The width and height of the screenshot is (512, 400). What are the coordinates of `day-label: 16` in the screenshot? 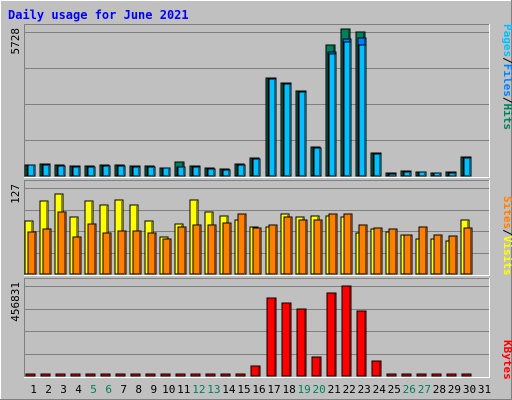 It's located at (258, 389).